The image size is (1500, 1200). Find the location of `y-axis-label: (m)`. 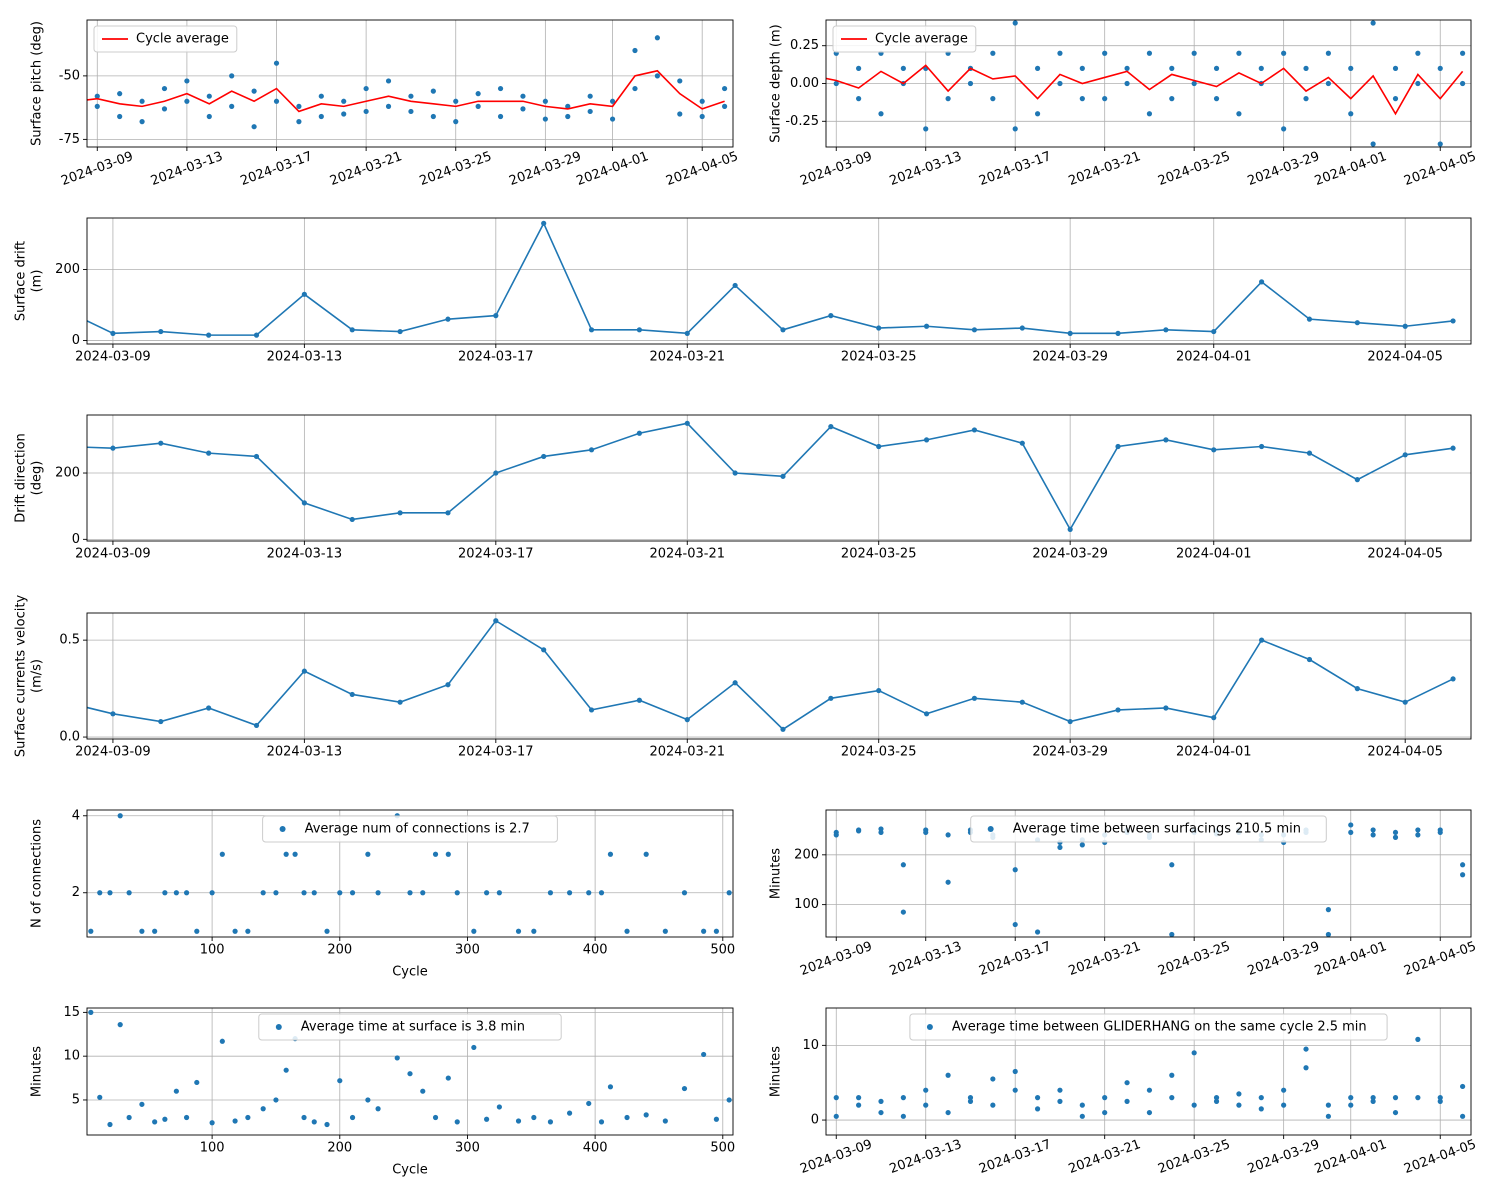

y-axis-label: (m) is located at coordinates (37, 281).